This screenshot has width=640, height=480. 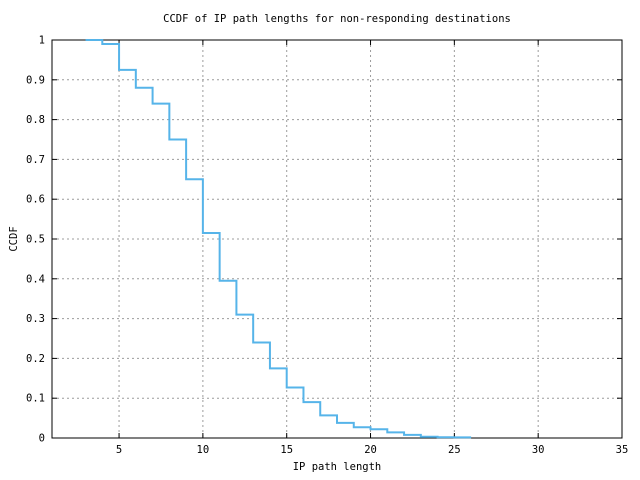 I want to click on x-axis-label: IP path length, so click(x=337, y=467).